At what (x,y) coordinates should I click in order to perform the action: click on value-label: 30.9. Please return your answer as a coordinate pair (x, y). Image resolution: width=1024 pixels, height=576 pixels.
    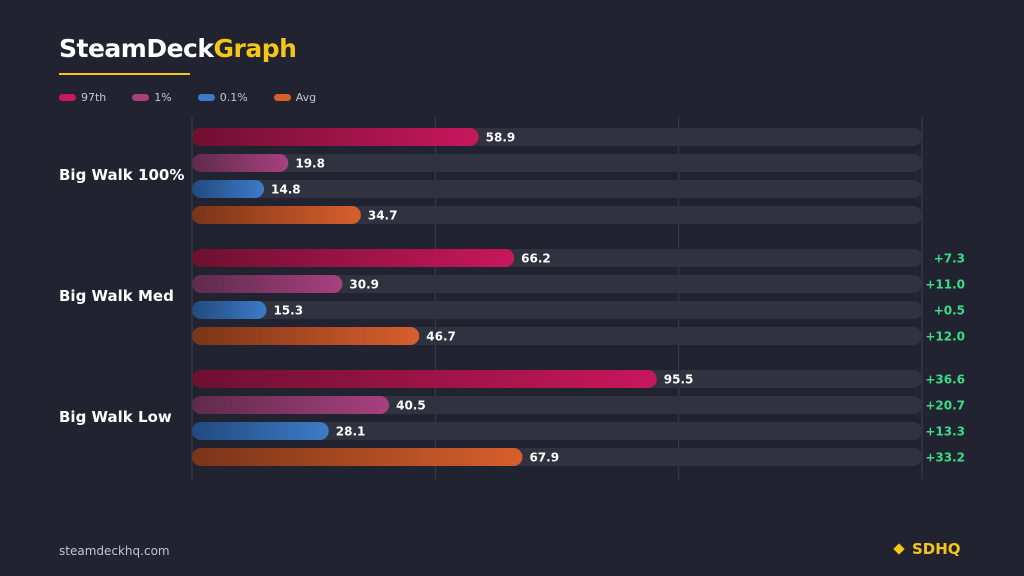
    Looking at the image, I should click on (364, 285).